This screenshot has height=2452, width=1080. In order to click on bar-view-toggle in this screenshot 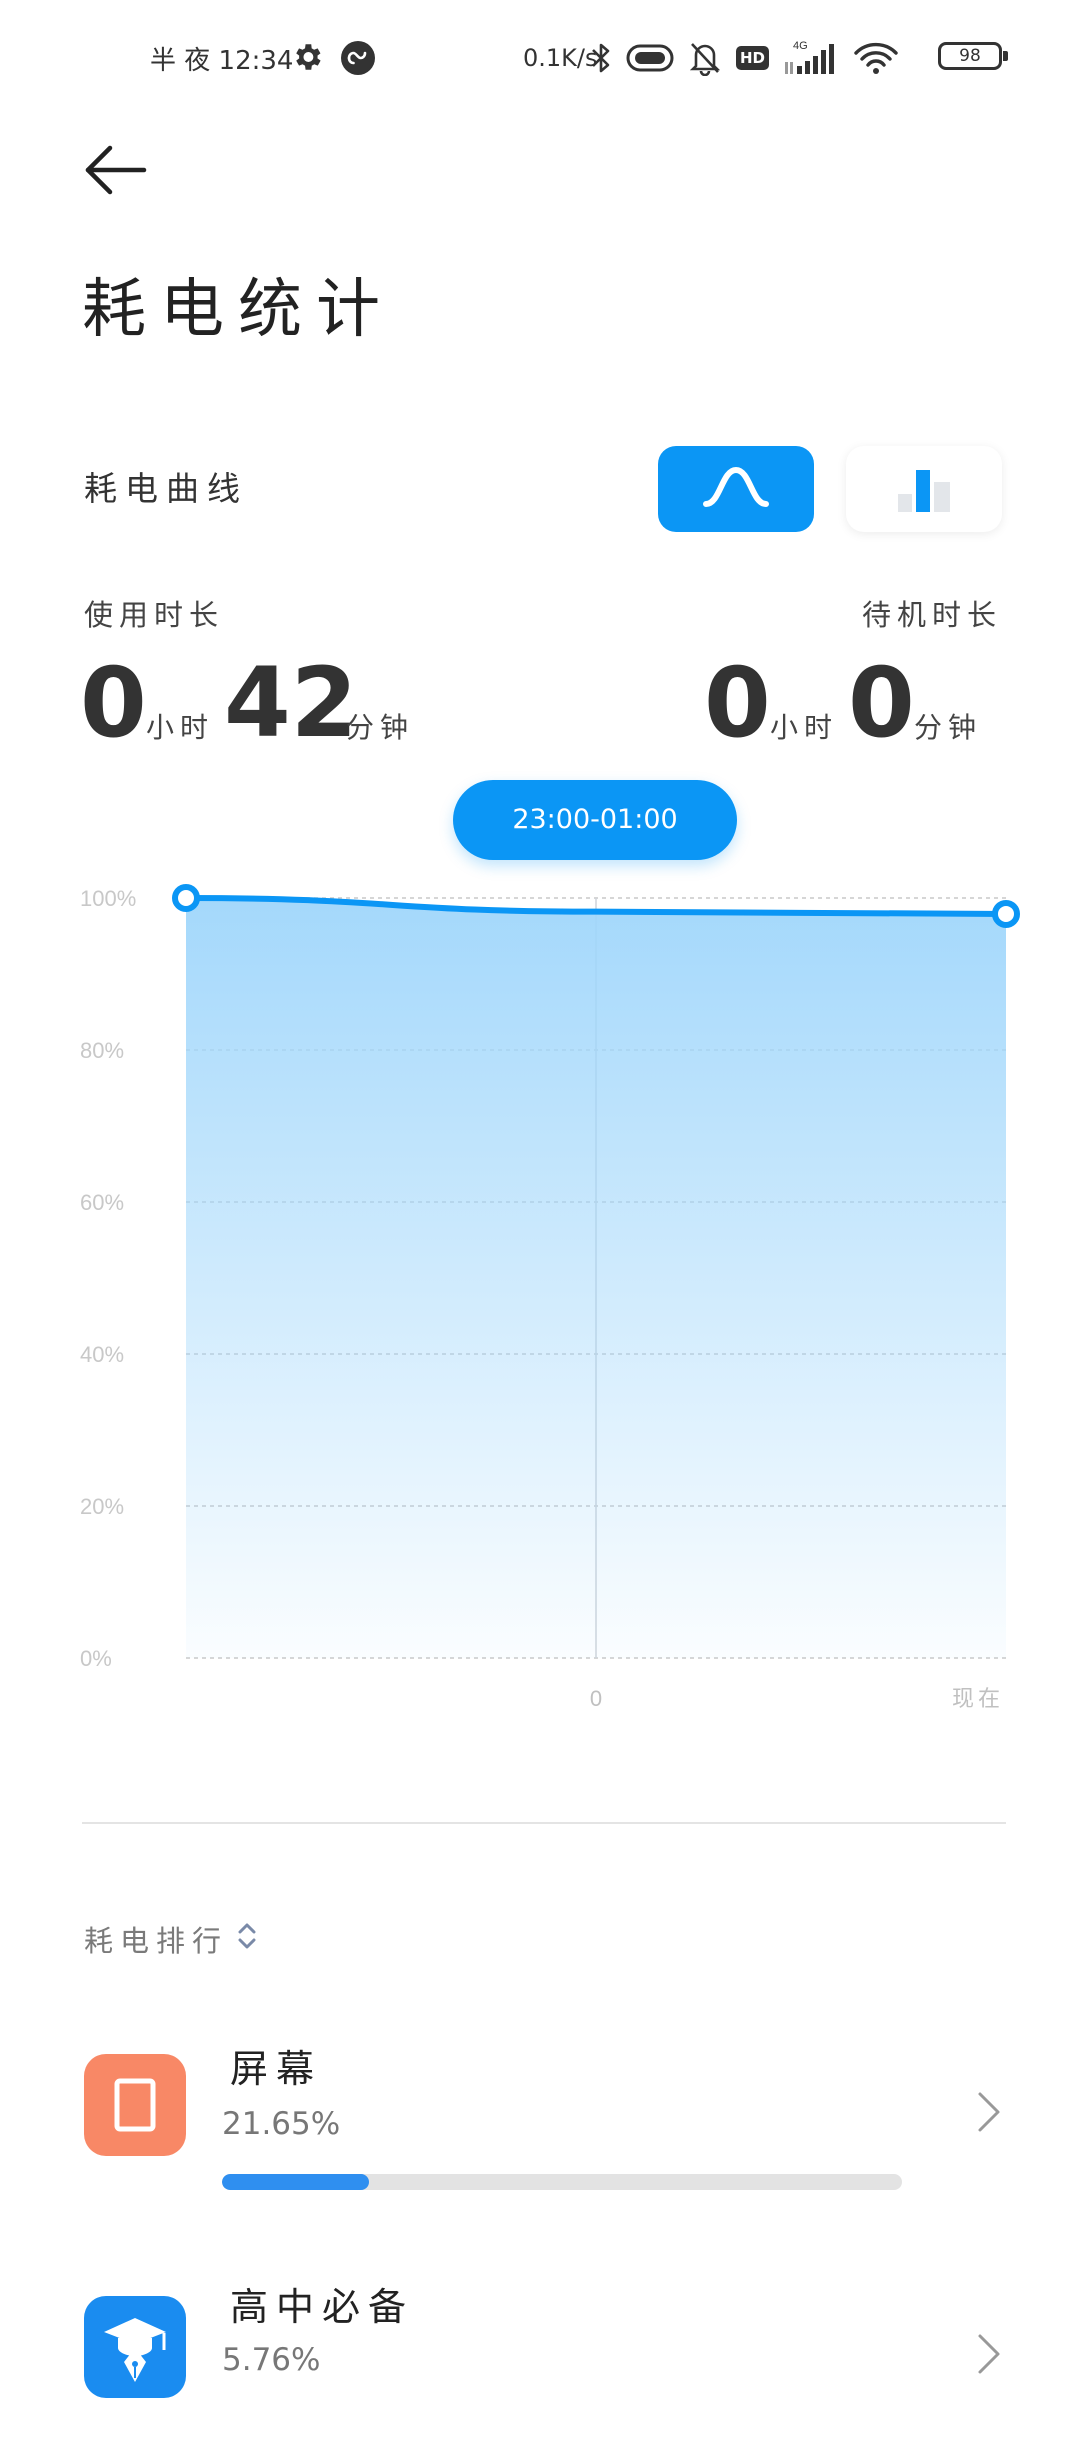, I will do `click(924, 489)`.